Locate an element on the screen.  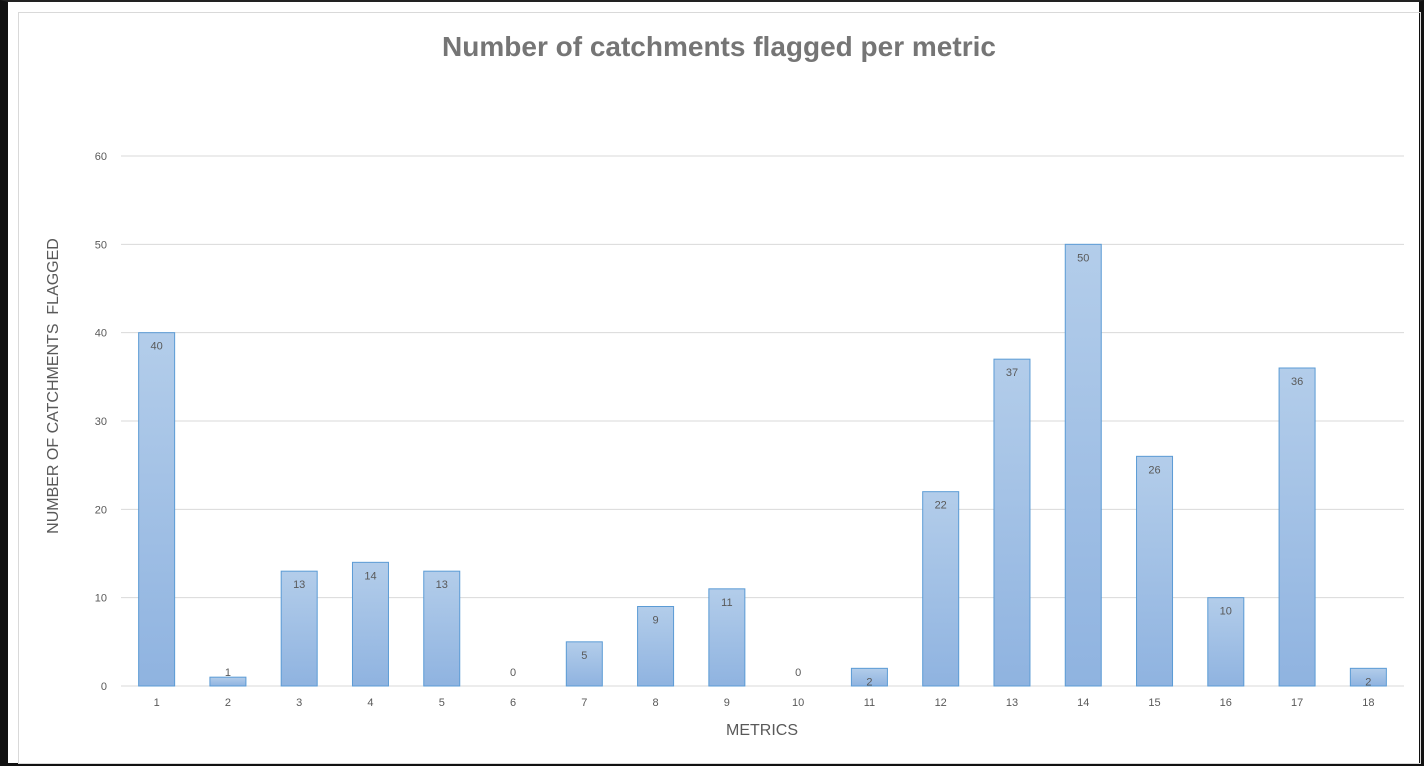
x-tick-label: 9 is located at coordinates (727, 703).